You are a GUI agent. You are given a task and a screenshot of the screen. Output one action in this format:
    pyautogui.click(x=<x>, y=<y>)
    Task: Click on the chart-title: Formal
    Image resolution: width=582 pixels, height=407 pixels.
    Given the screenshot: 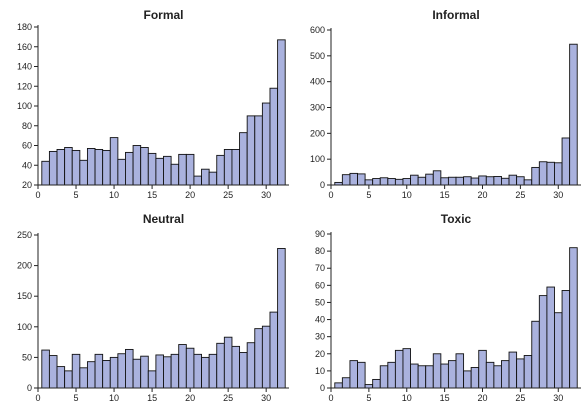 What is the action you would take?
    pyautogui.click(x=163, y=15)
    